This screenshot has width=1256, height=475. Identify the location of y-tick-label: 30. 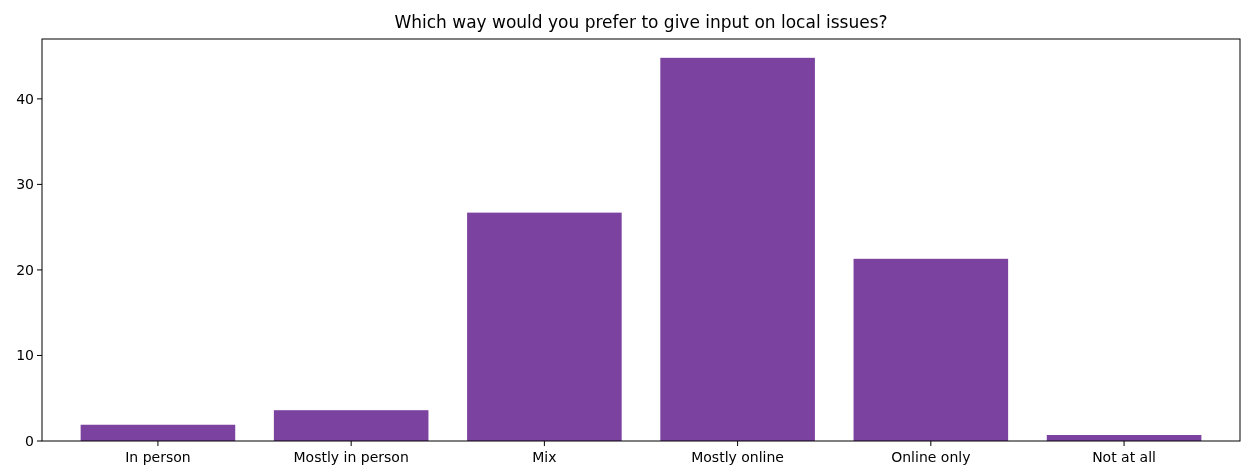
(25, 184).